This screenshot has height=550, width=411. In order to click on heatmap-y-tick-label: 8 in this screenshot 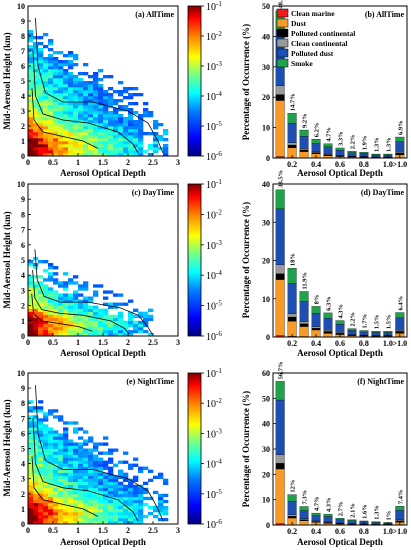, I will do `click(23, 36)`.